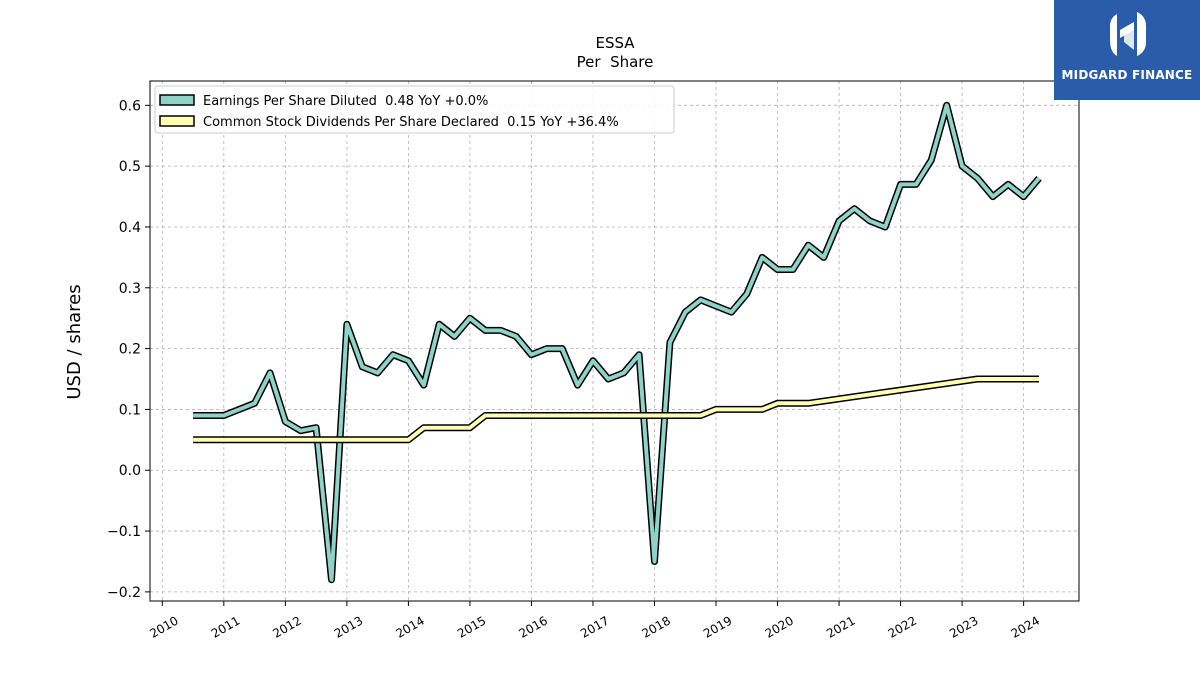 Image resolution: width=1200 pixels, height=675 pixels. What do you see at coordinates (656, 626) in the screenshot?
I see `x-tick-label: 2018` at bounding box center [656, 626].